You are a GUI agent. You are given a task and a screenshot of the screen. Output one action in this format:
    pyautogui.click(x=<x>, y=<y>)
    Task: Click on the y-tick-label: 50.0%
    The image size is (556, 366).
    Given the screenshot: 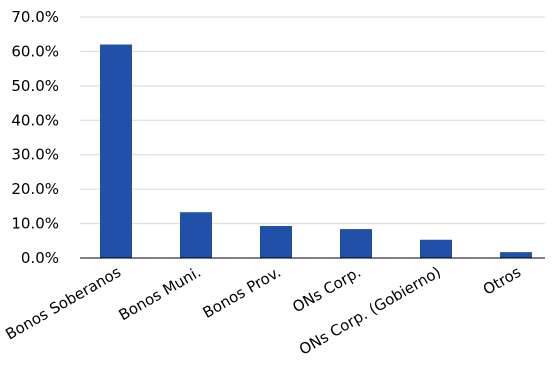 What is the action you would take?
    pyautogui.click(x=35, y=86)
    